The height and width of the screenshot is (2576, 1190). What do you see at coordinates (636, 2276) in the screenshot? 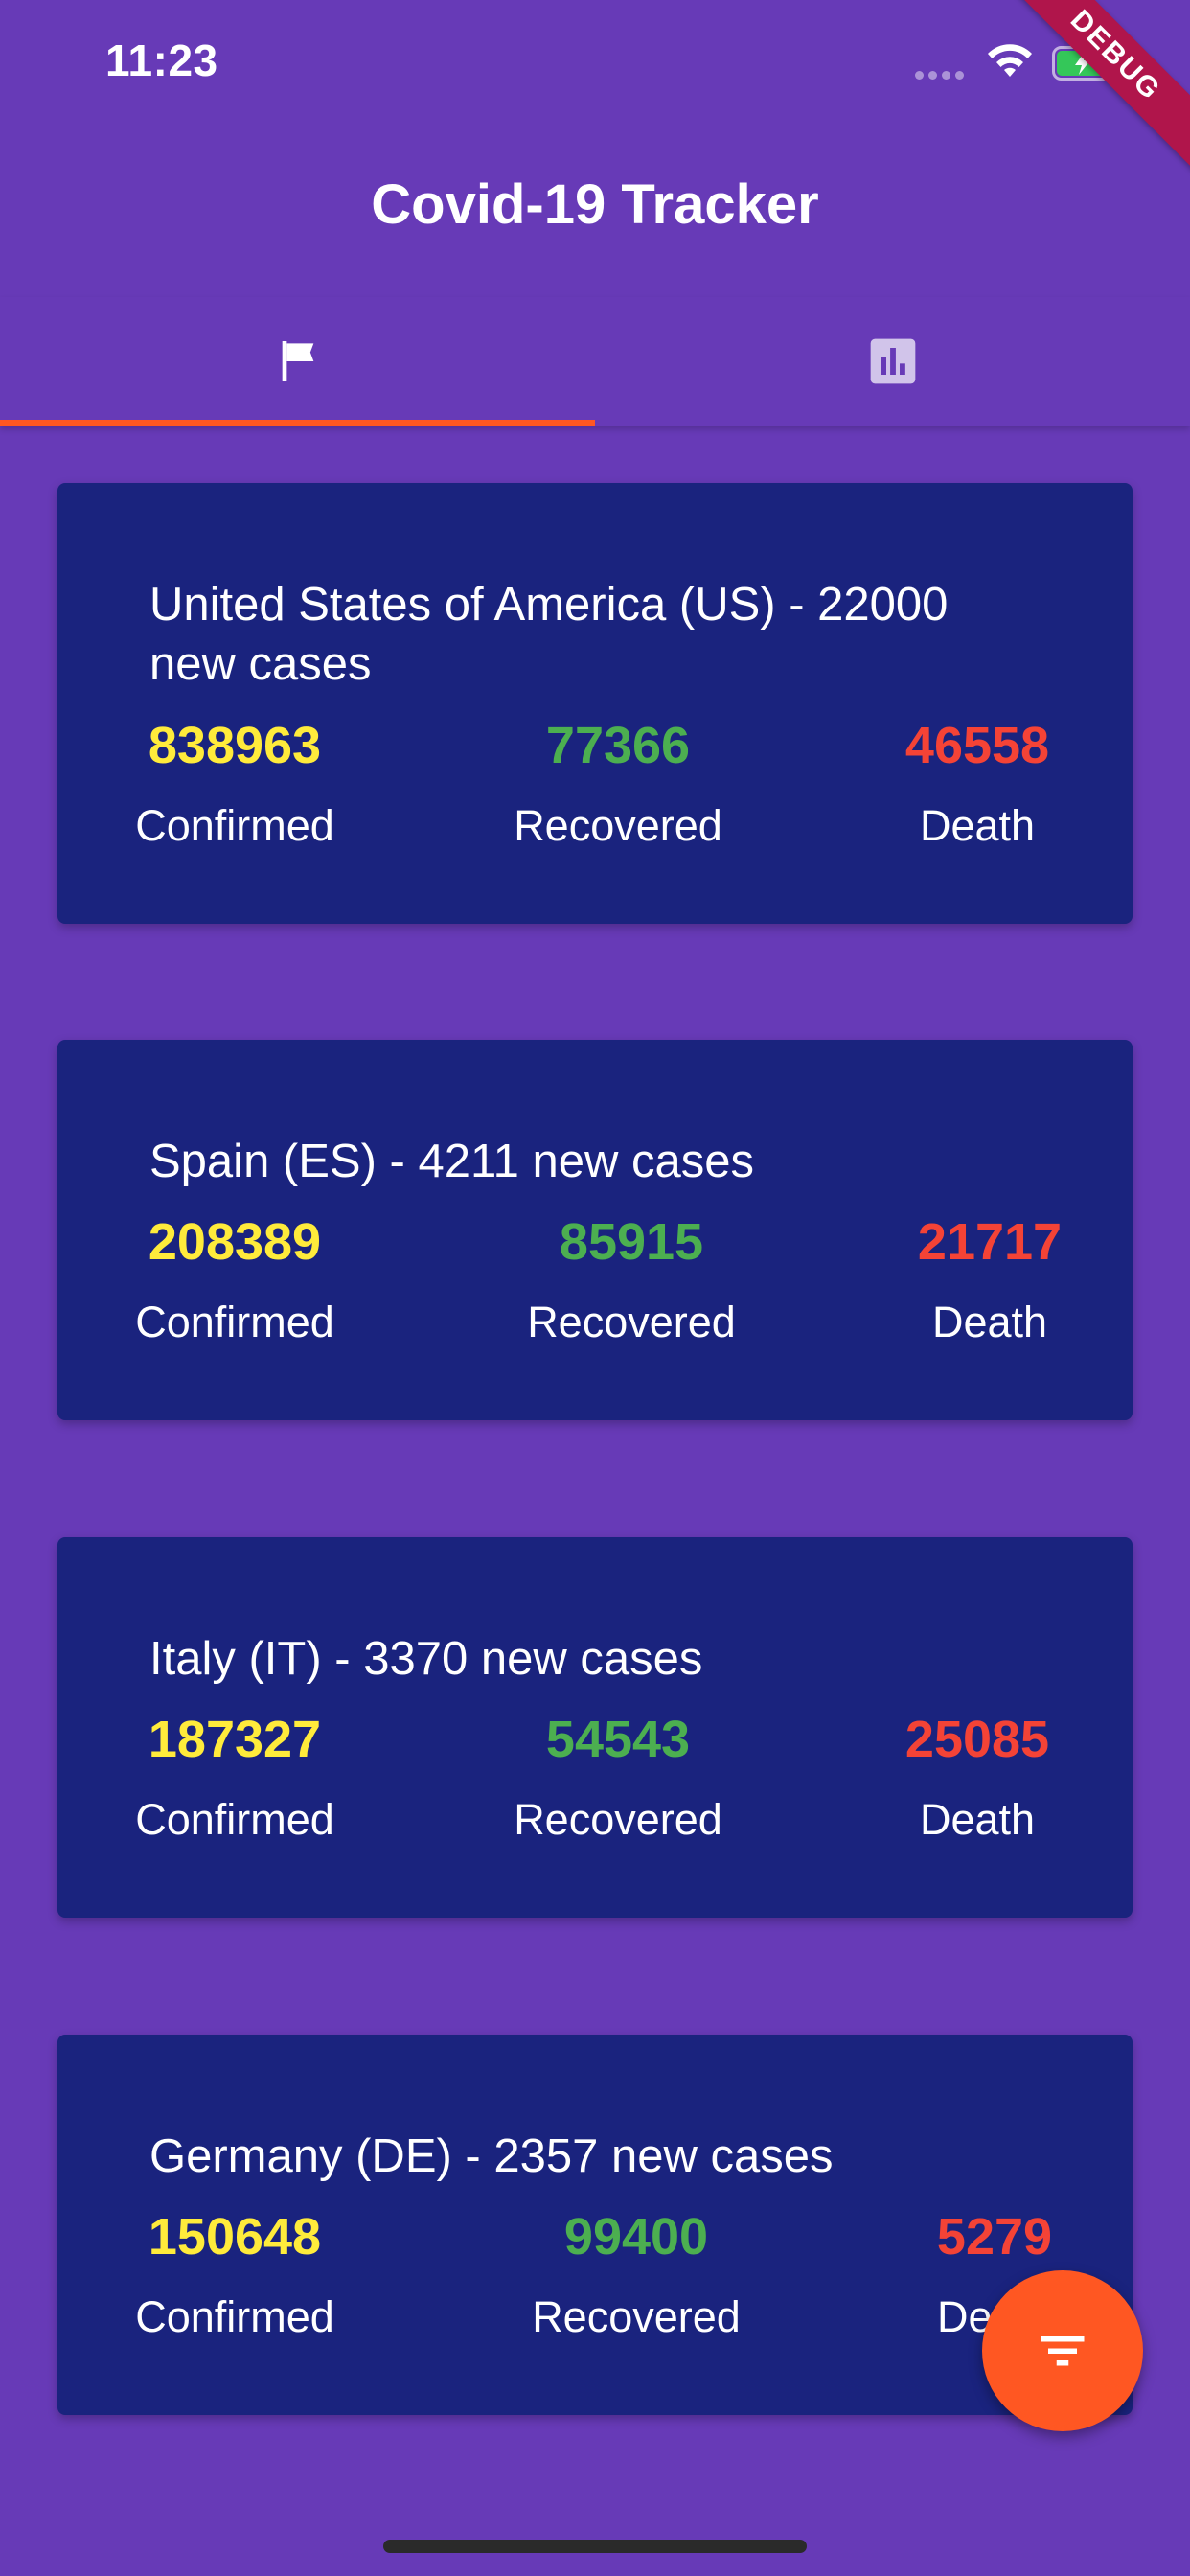
I see `recovered-stat: 99400 Recovered` at bounding box center [636, 2276].